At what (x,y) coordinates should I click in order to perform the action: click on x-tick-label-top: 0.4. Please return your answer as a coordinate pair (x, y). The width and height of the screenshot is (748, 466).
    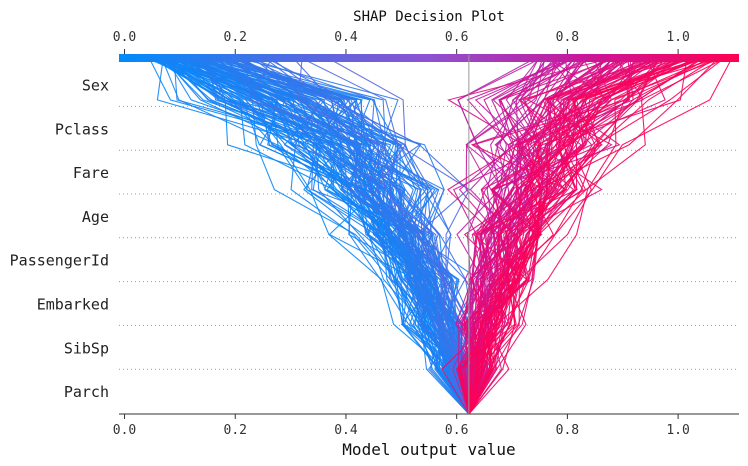
    Looking at the image, I should click on (346, 37).